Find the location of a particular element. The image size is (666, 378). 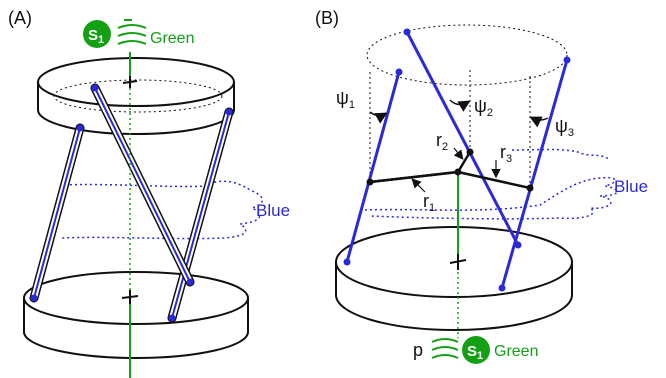

panel-b-psi1-arc is located at coordinates (378, 117).